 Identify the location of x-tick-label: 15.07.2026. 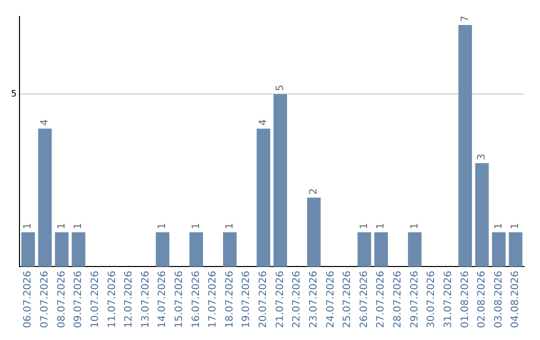
(180, 299).